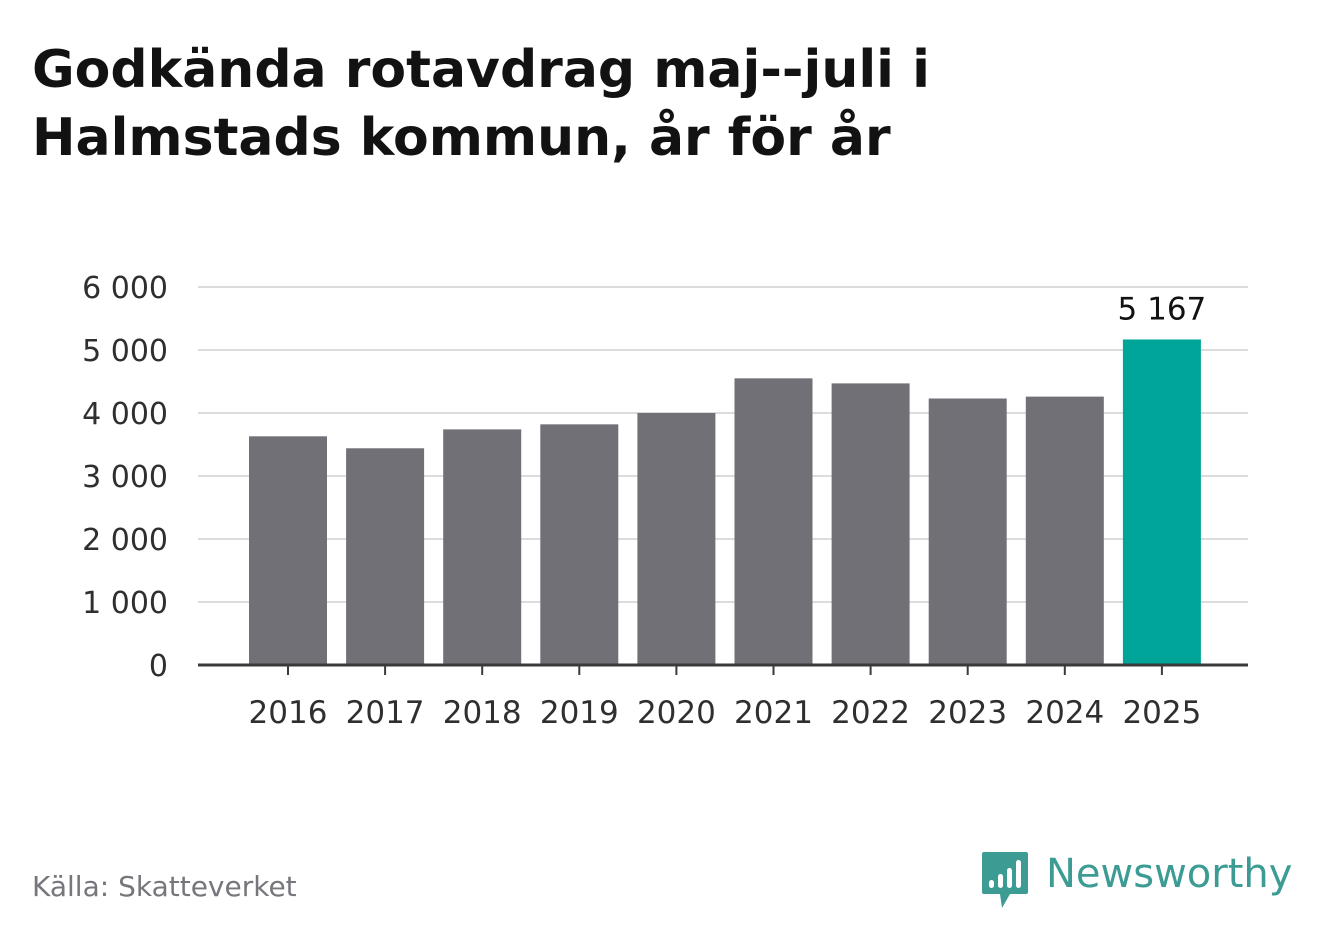  I want to click on bar-2017, so click(385, 556).